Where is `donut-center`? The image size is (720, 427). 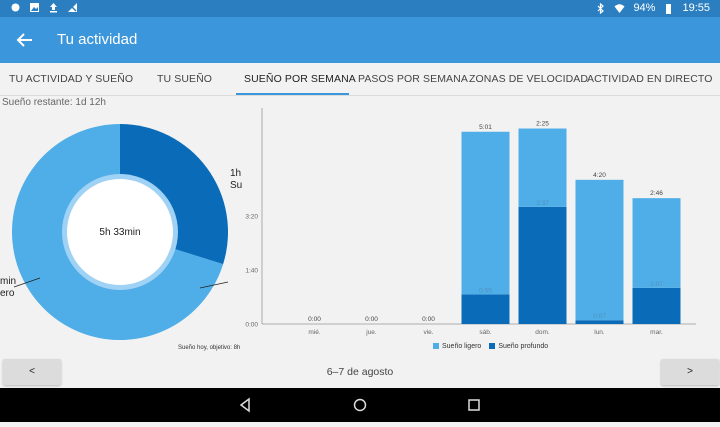 donut-center is located at coordinates (120, 232).